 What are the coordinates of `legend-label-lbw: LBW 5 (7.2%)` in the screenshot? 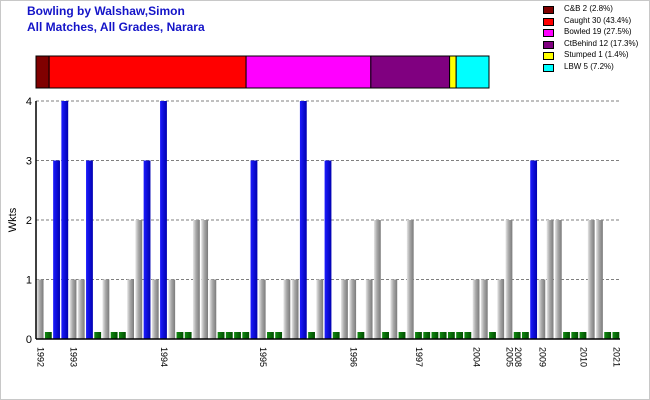 It's located at (589, 66).